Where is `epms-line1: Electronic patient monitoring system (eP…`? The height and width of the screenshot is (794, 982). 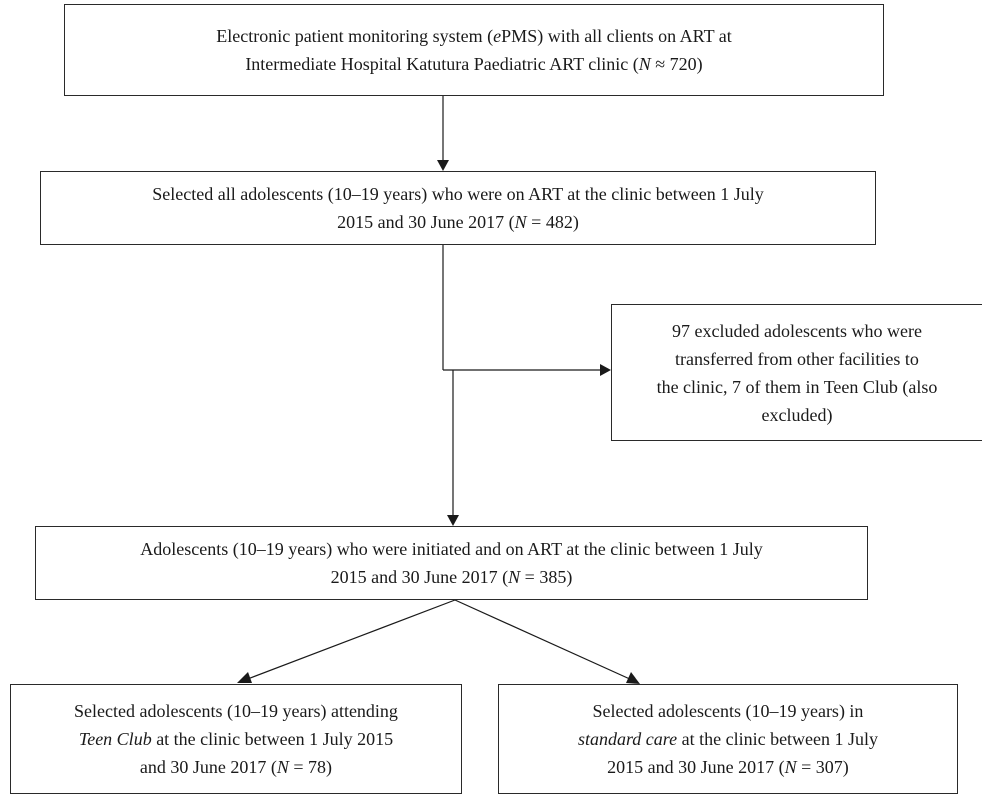 epms-line1: Electronic patient monitoring system (eP… is located at coordinates (474, 36).